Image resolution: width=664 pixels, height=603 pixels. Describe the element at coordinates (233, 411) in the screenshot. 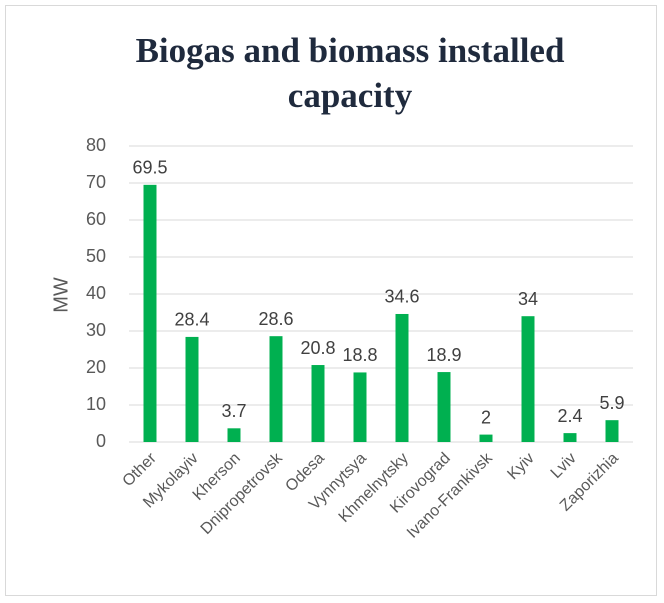

I see `data-label: 3.7` at that location.